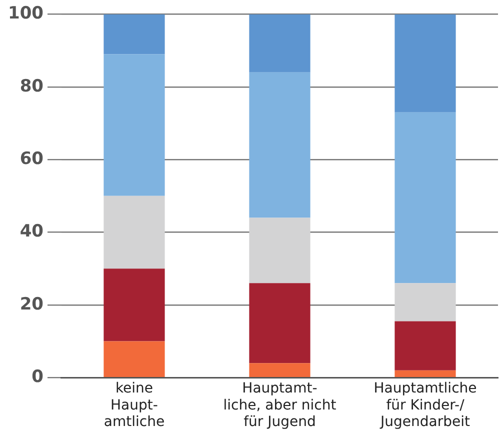 The width and height of the screenshot is (502, 436). I want to click on y-tick-label: 0, so click(38, 377).